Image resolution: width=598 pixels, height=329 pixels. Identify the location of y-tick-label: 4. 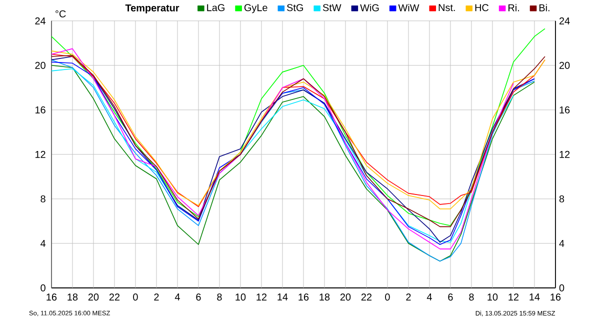
(43, 243).